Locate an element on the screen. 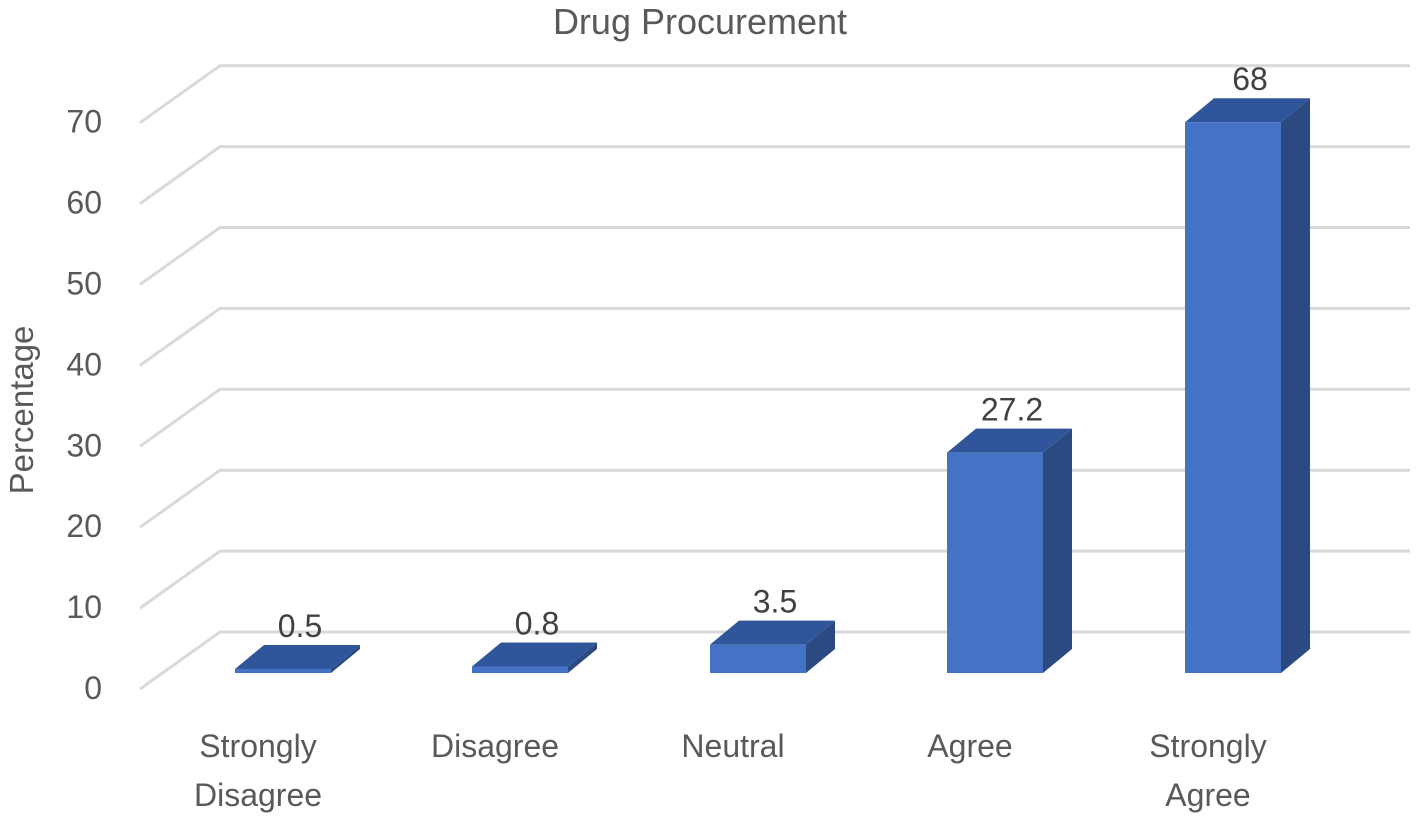 Image resolution: width=1417 pixels, height=821 pixels. y-tick-label: 50 is located at coordinates (84, 284).